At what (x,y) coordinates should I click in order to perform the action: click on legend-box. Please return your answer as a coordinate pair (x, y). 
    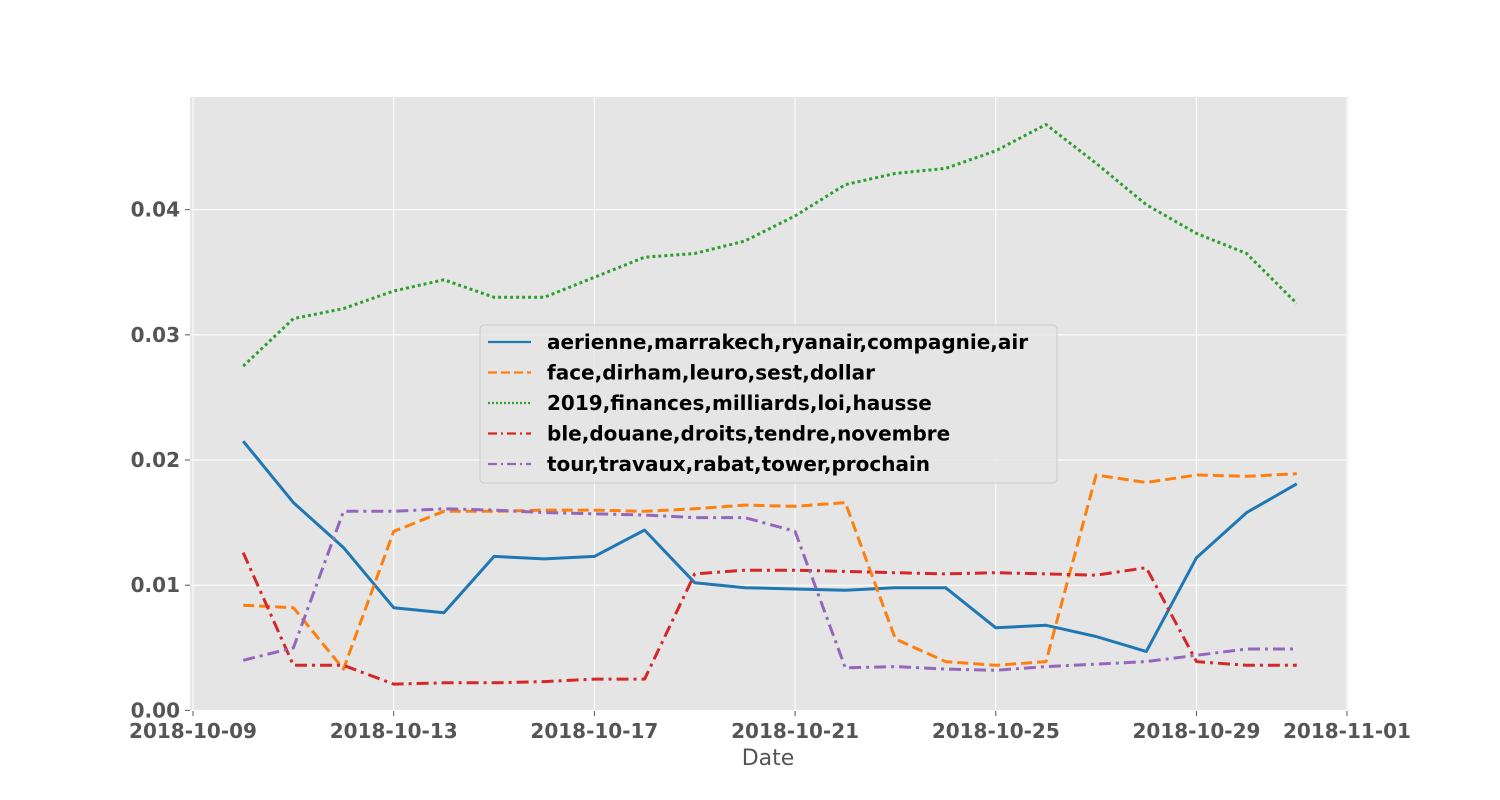
    Looking at the image, I should click on (768, 404).